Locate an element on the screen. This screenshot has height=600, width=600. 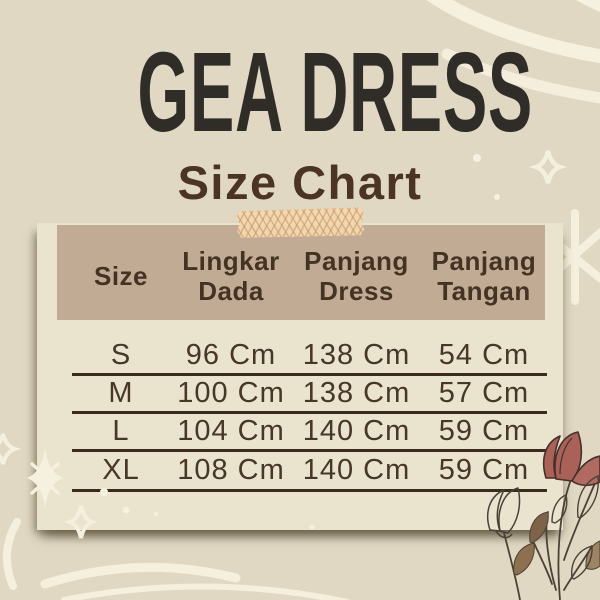
value-cell: 57 Cm is located at coordinates (484, 393).